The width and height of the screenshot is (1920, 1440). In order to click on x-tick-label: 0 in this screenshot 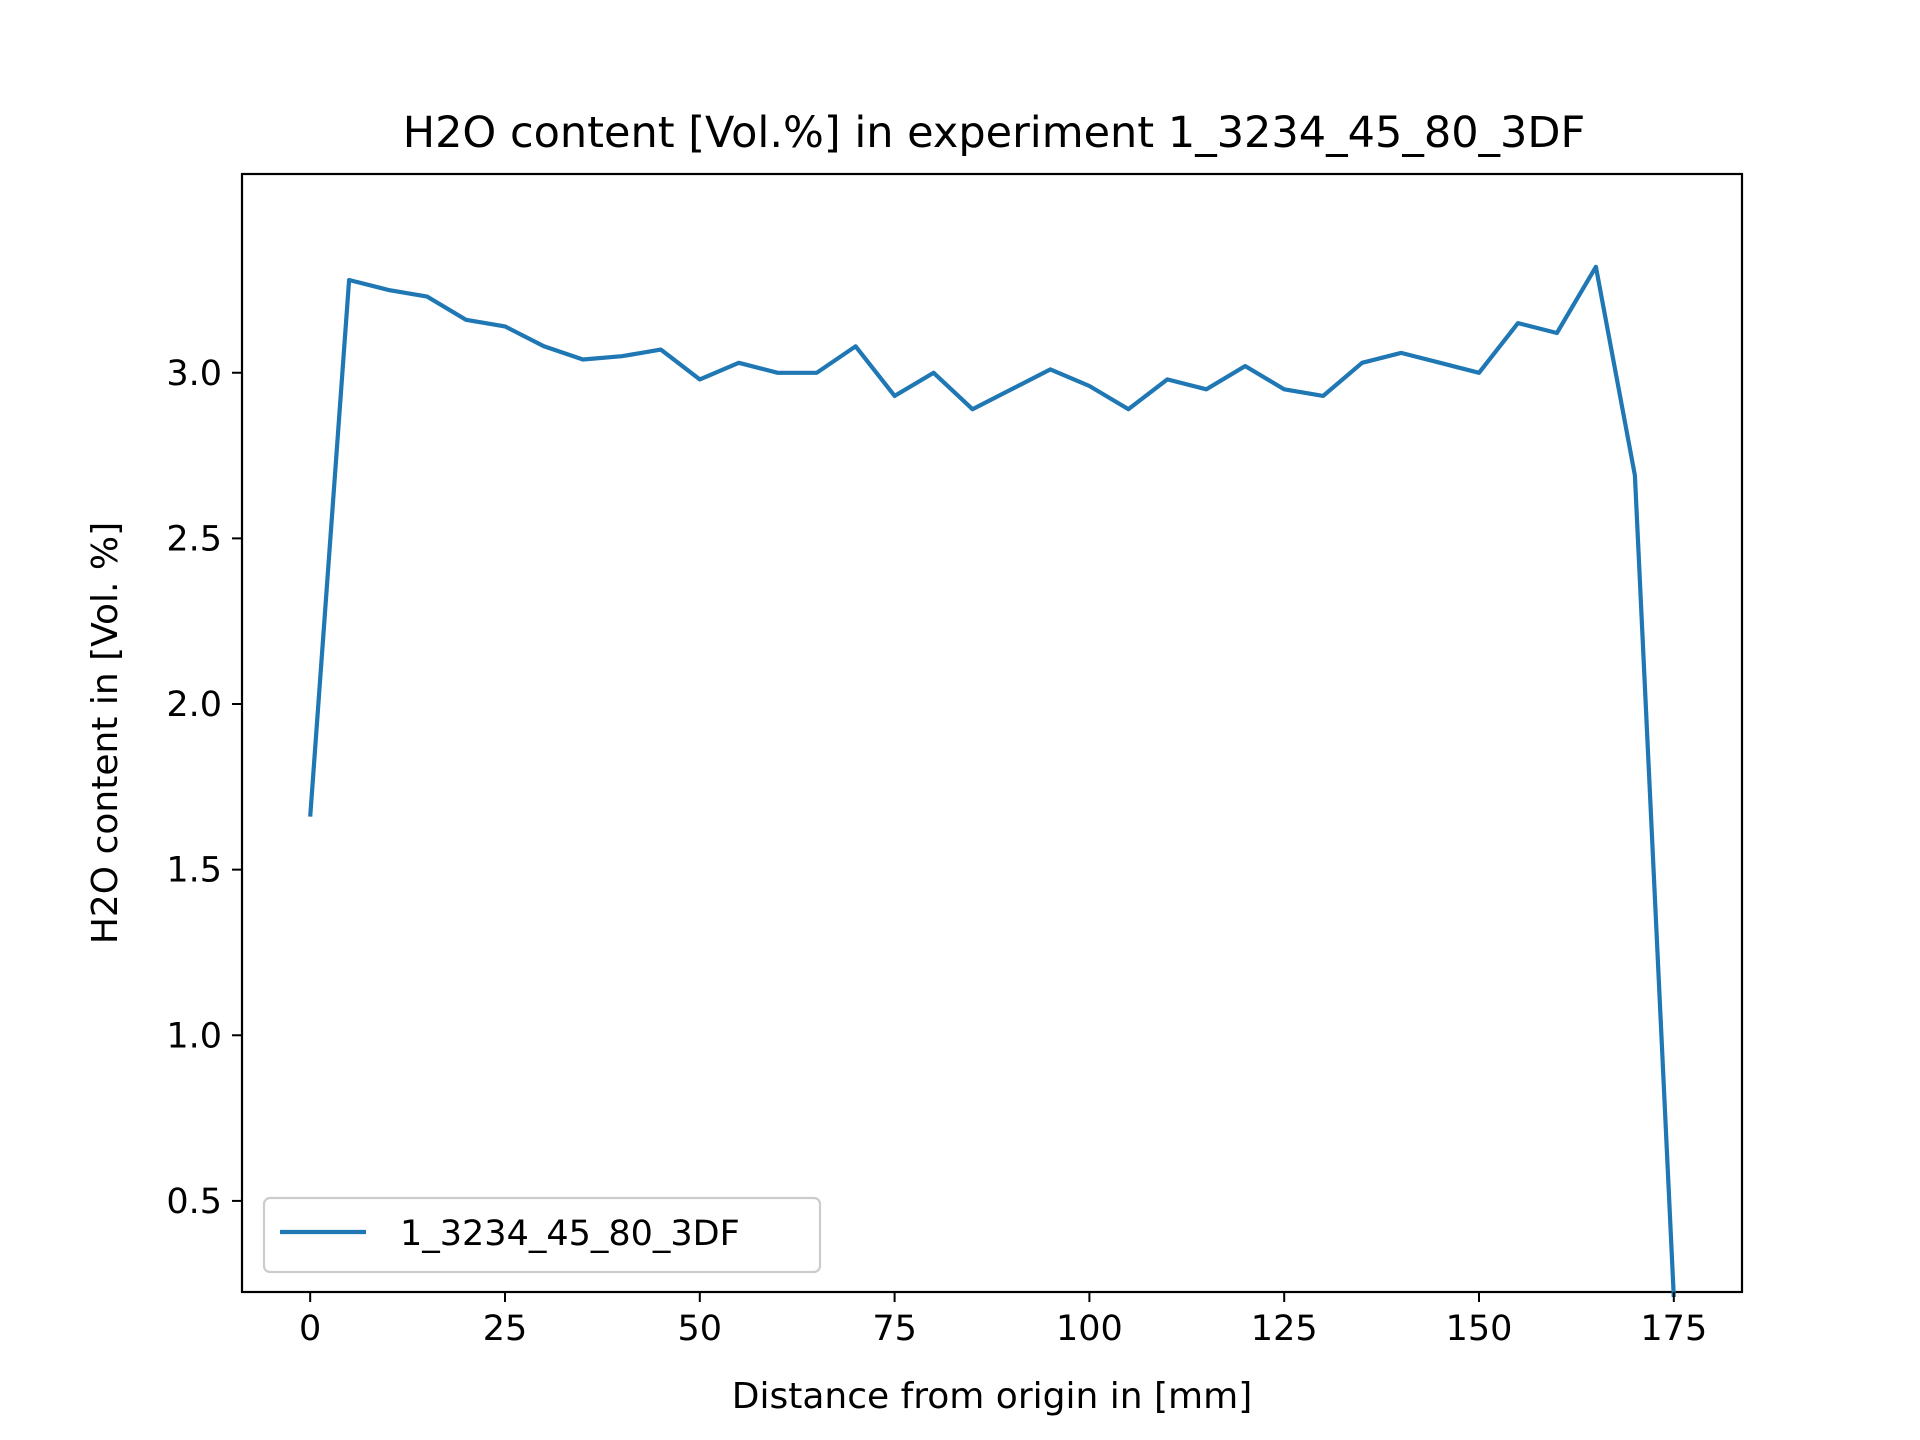, I will do `click(310, 1329)`.